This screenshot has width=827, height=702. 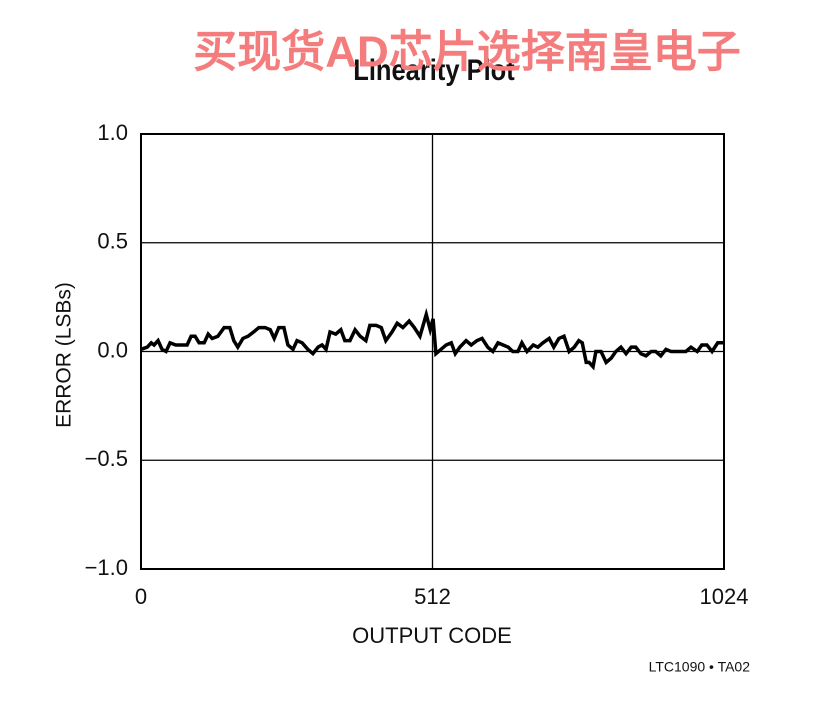 I want to click on data-line, so click(x=432, y=339).